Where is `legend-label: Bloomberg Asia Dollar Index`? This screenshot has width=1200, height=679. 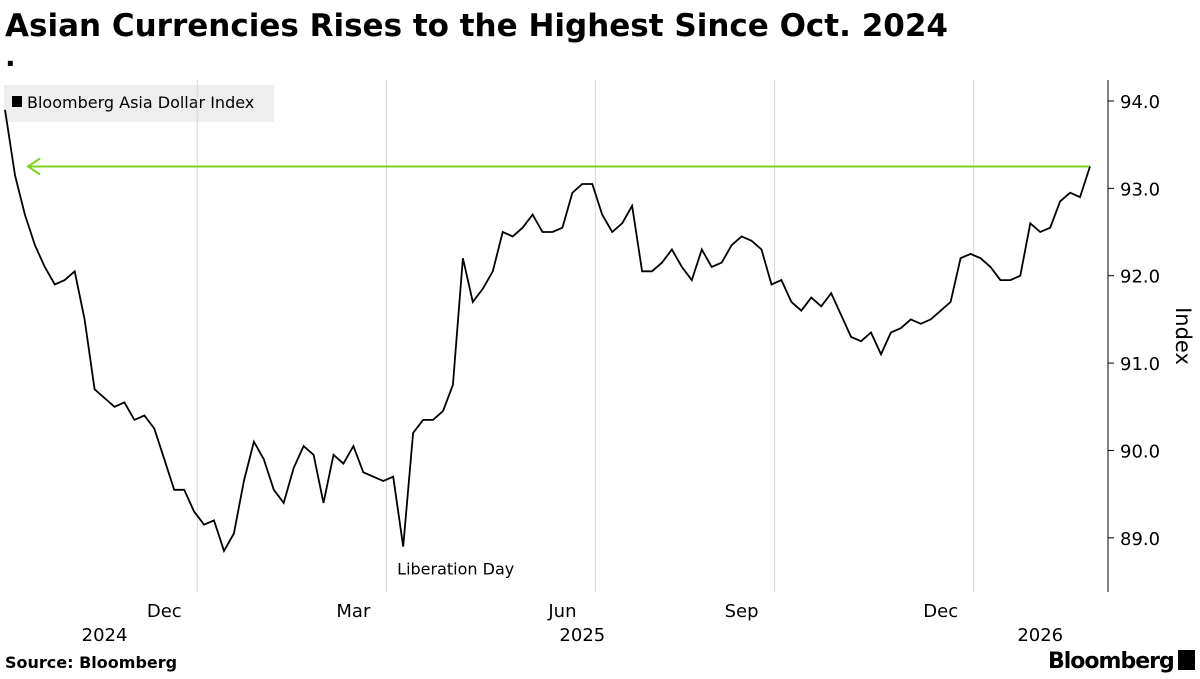
legend-label: Bloomberg Asia Dollar Index is located at coordinates (140, 102).